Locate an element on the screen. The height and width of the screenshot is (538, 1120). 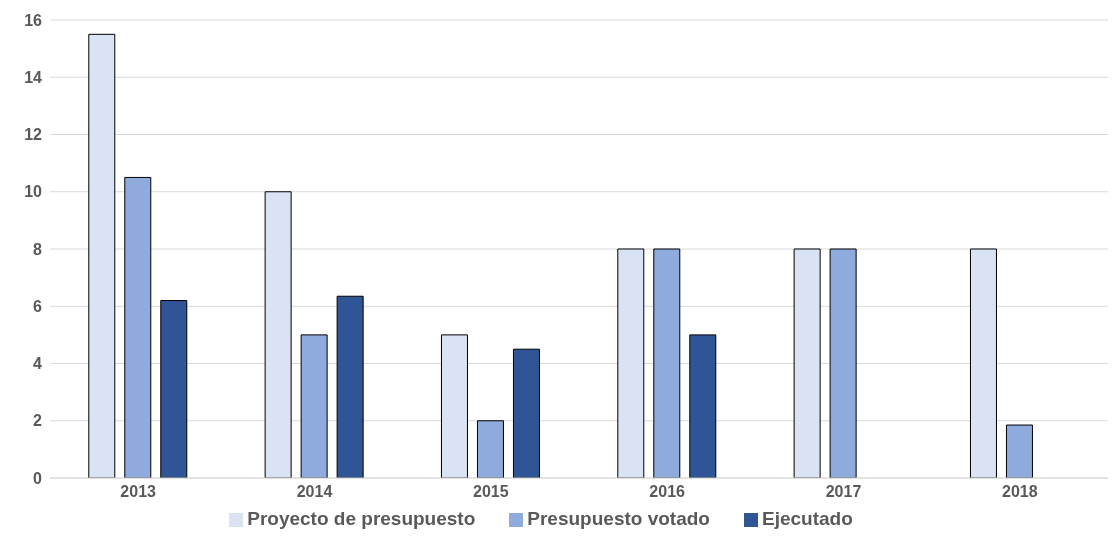
y-tick-label: 6 is located at coordinates (38, 306).